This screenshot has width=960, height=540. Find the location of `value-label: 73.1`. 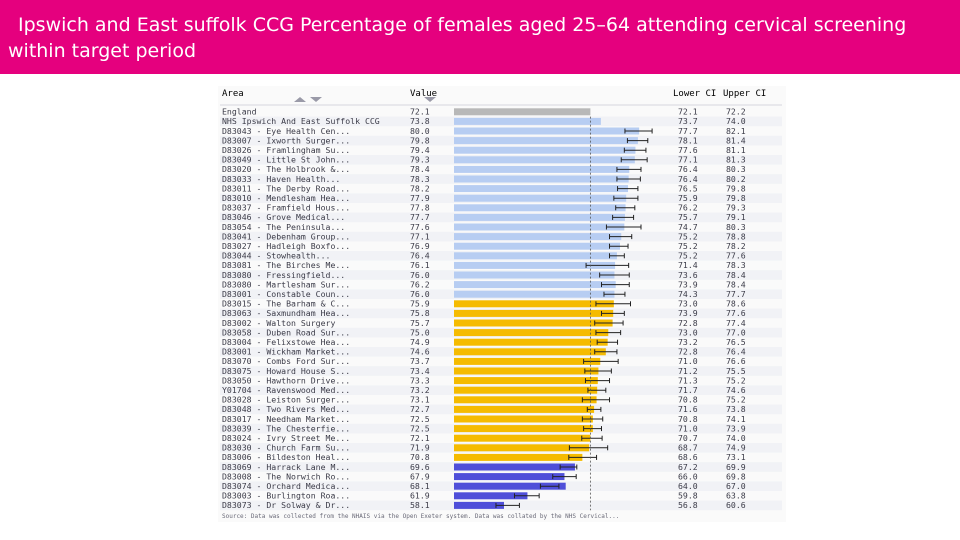

value-label: 73.1 is located at coordinates (420, 400).